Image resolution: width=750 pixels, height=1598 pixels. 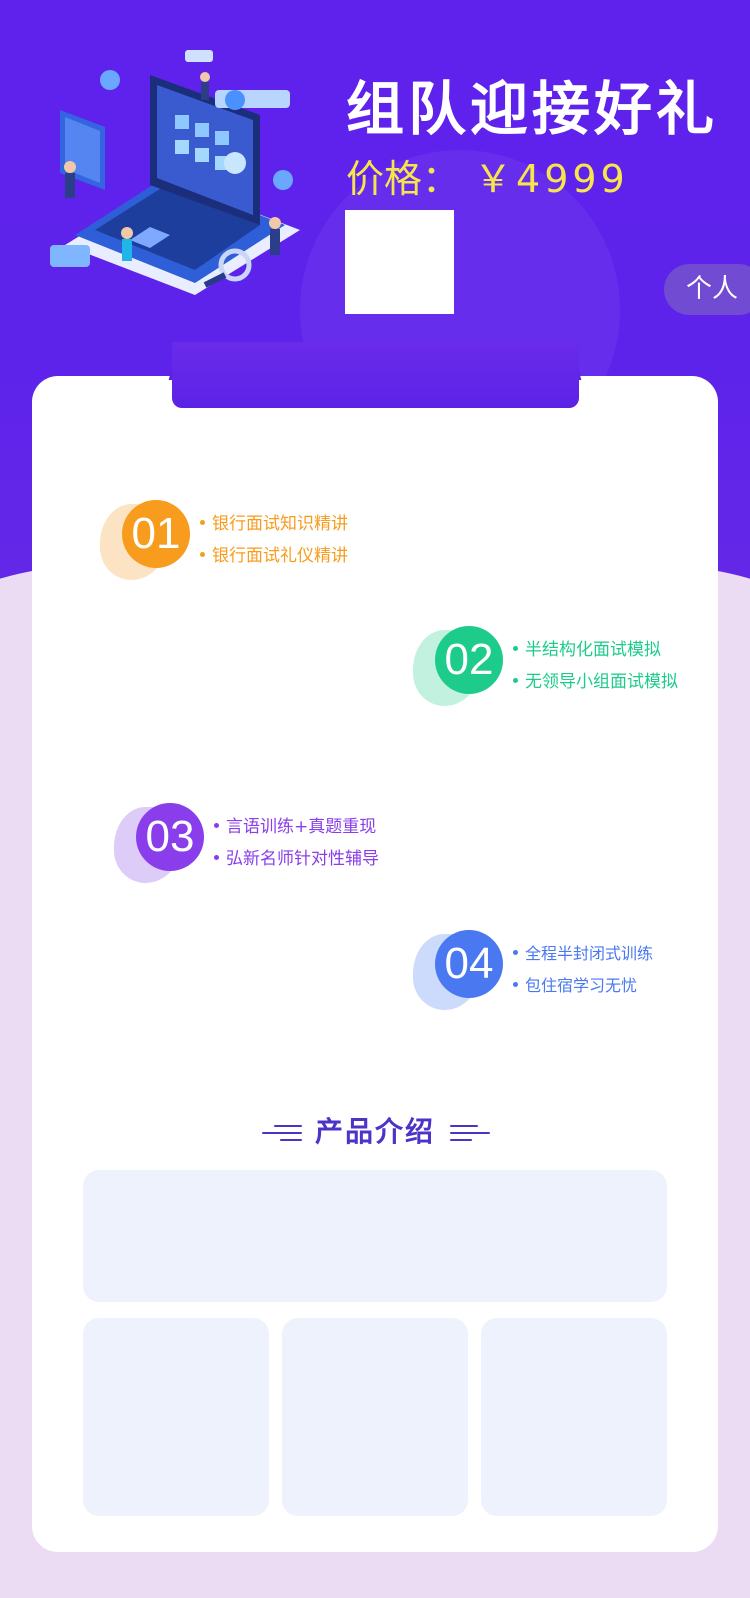 What do you see at coordinates (470, 1137) in the screenshot?
I see `title-deco-right` at bounding box center [470, 1137].